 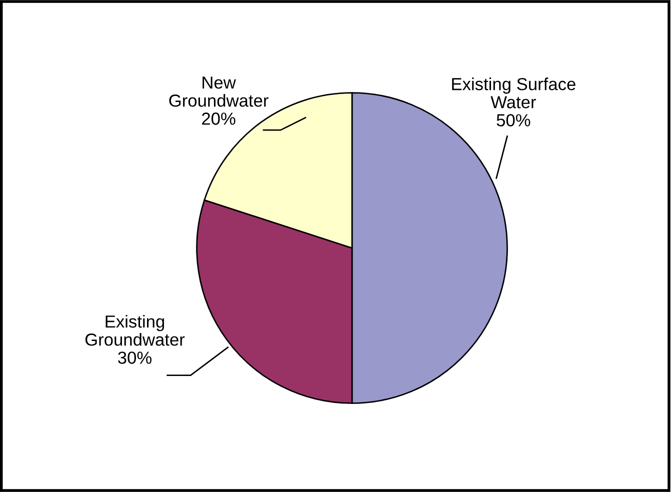 What do you see at coordinates (219, 118) in the screenshot?
I see `data-label: 20%` at bounding box center [219, 118].